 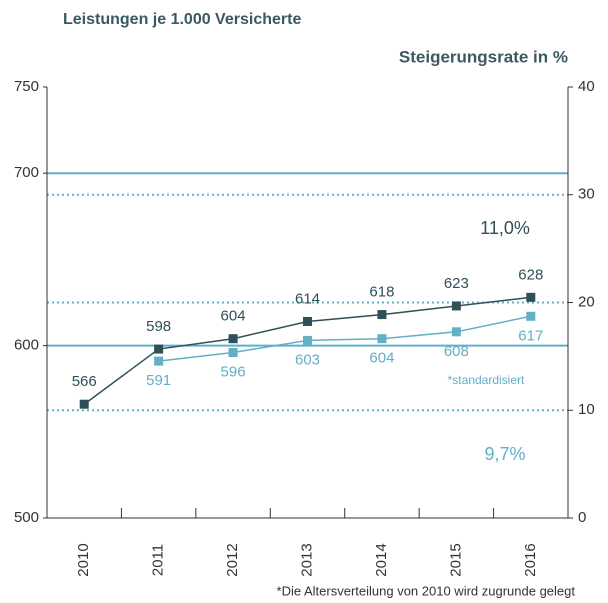 I want to click on x-tick-label: 2012, so click(x=232, y=559).